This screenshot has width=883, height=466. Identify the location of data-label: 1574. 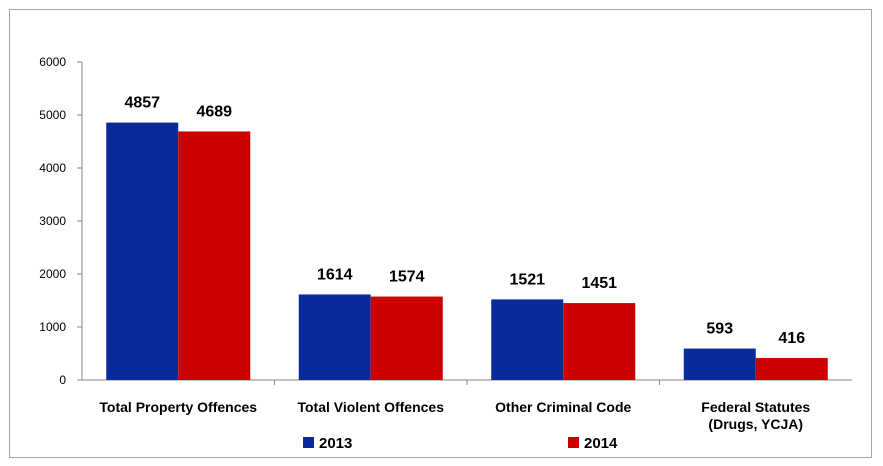
(407, 277).